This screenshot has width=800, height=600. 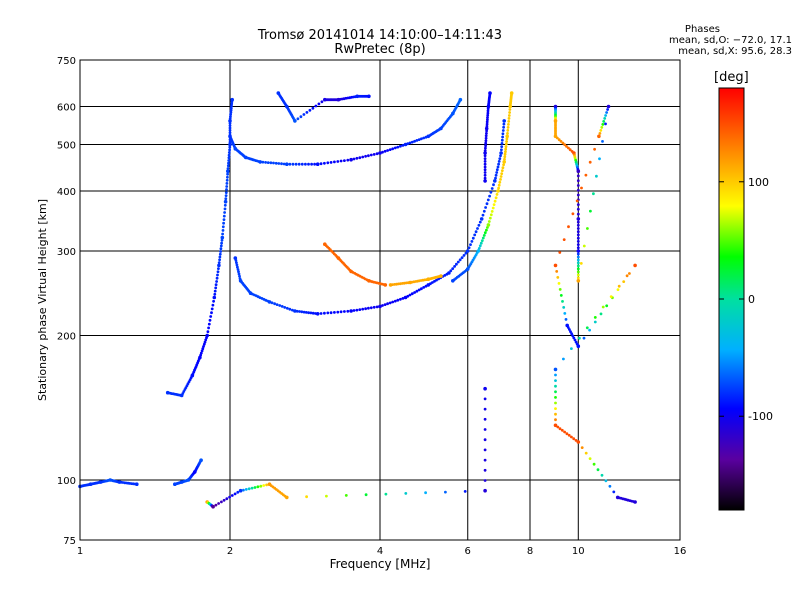 What do you see at coordinates (66, 192) in the screenshot?
I see `y-tick-label: 400` at bounding box center [66, 192].